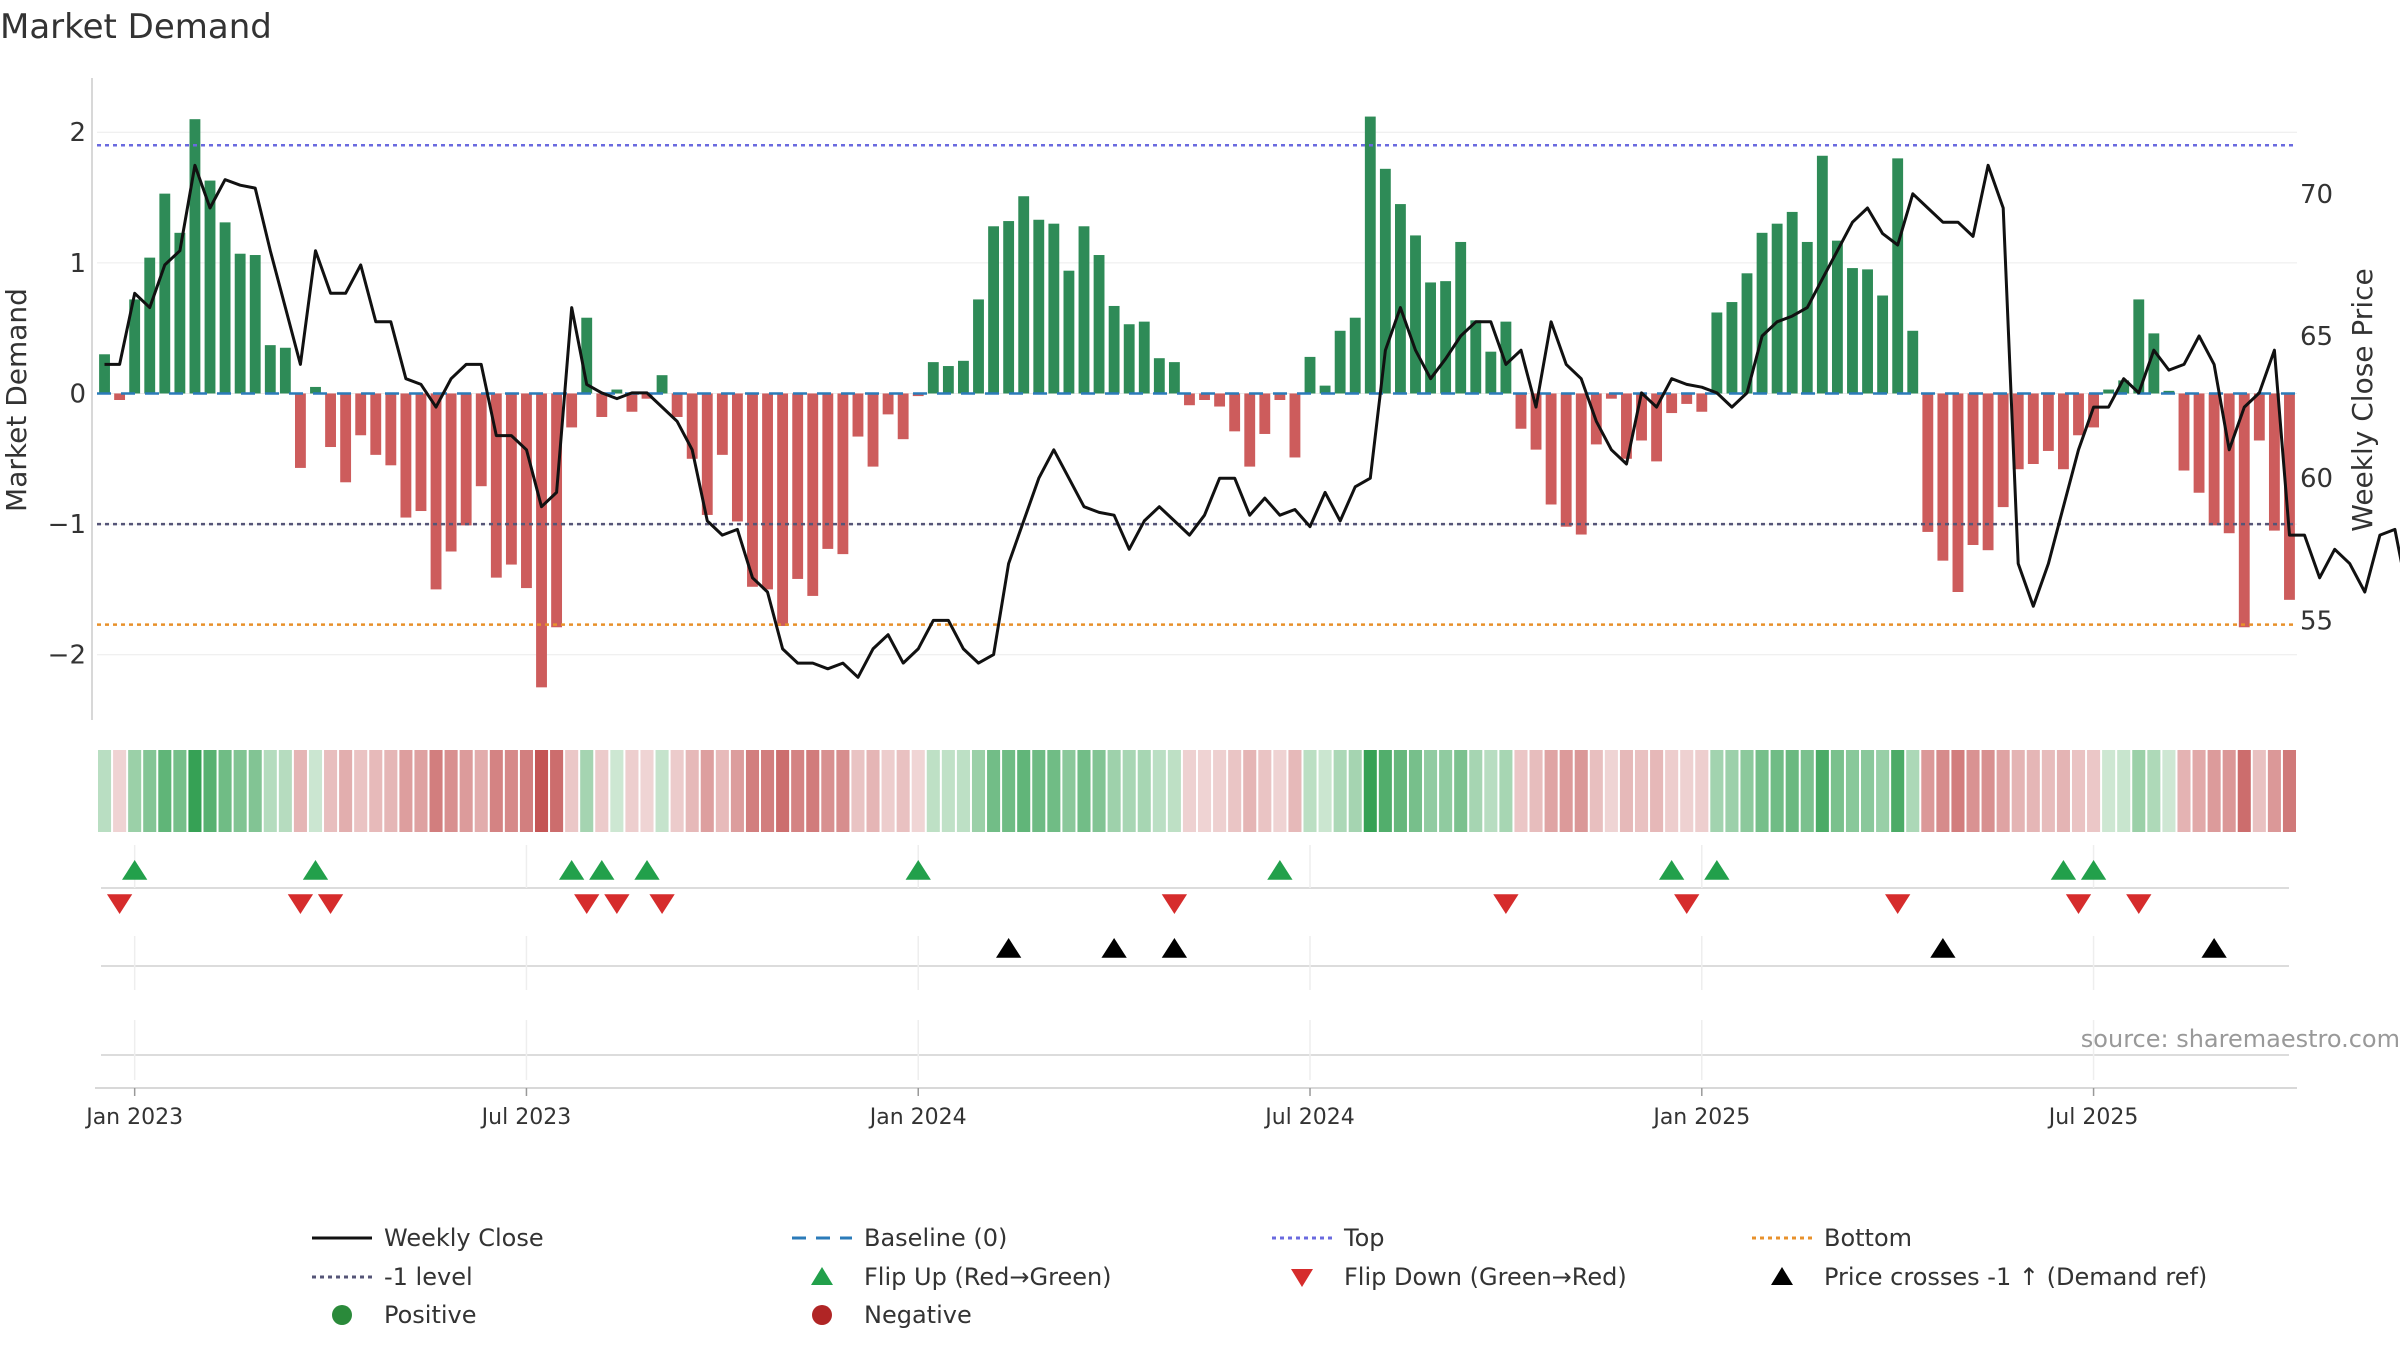 The height and width of the screenshot is (1350, 2400). What do you see at coordinates (1008, 948) in the screenshot?
I see `price-cross-marker` at bounding box center [1008, 948].